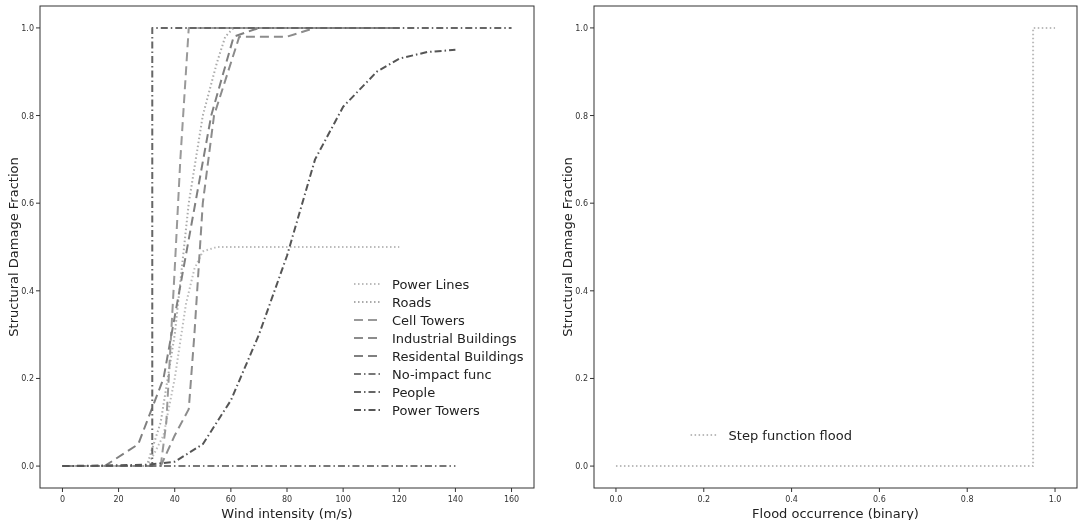 Image resolution: width=1081 pixels, height=520 pixels. Describe the element at coordinates (287, 499) in the screenshot. I see `x-tick-label: 80` at that location.